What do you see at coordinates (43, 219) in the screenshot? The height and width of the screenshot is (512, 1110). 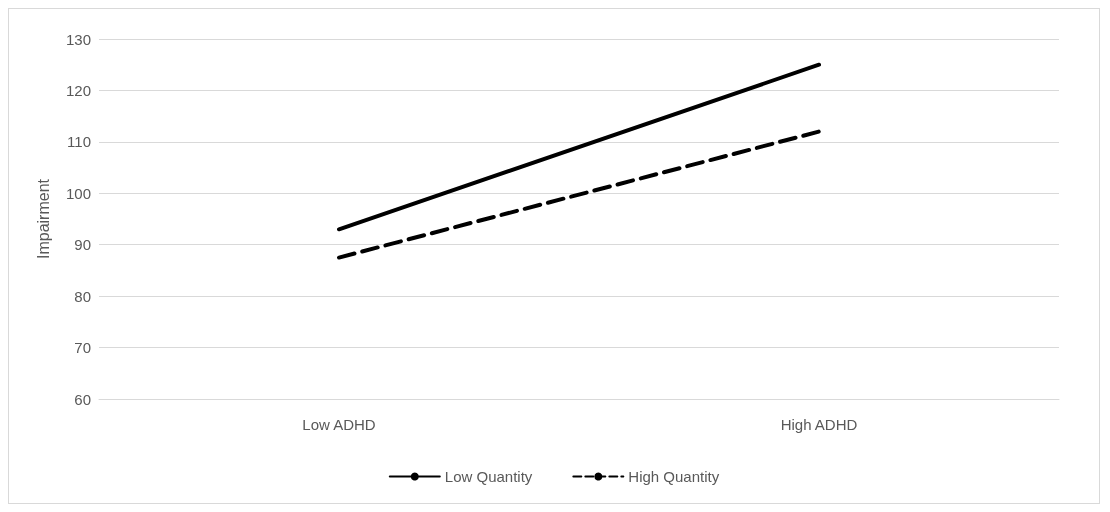 I see `y-axis-title: Impairment` at bounding box center [43, 219].